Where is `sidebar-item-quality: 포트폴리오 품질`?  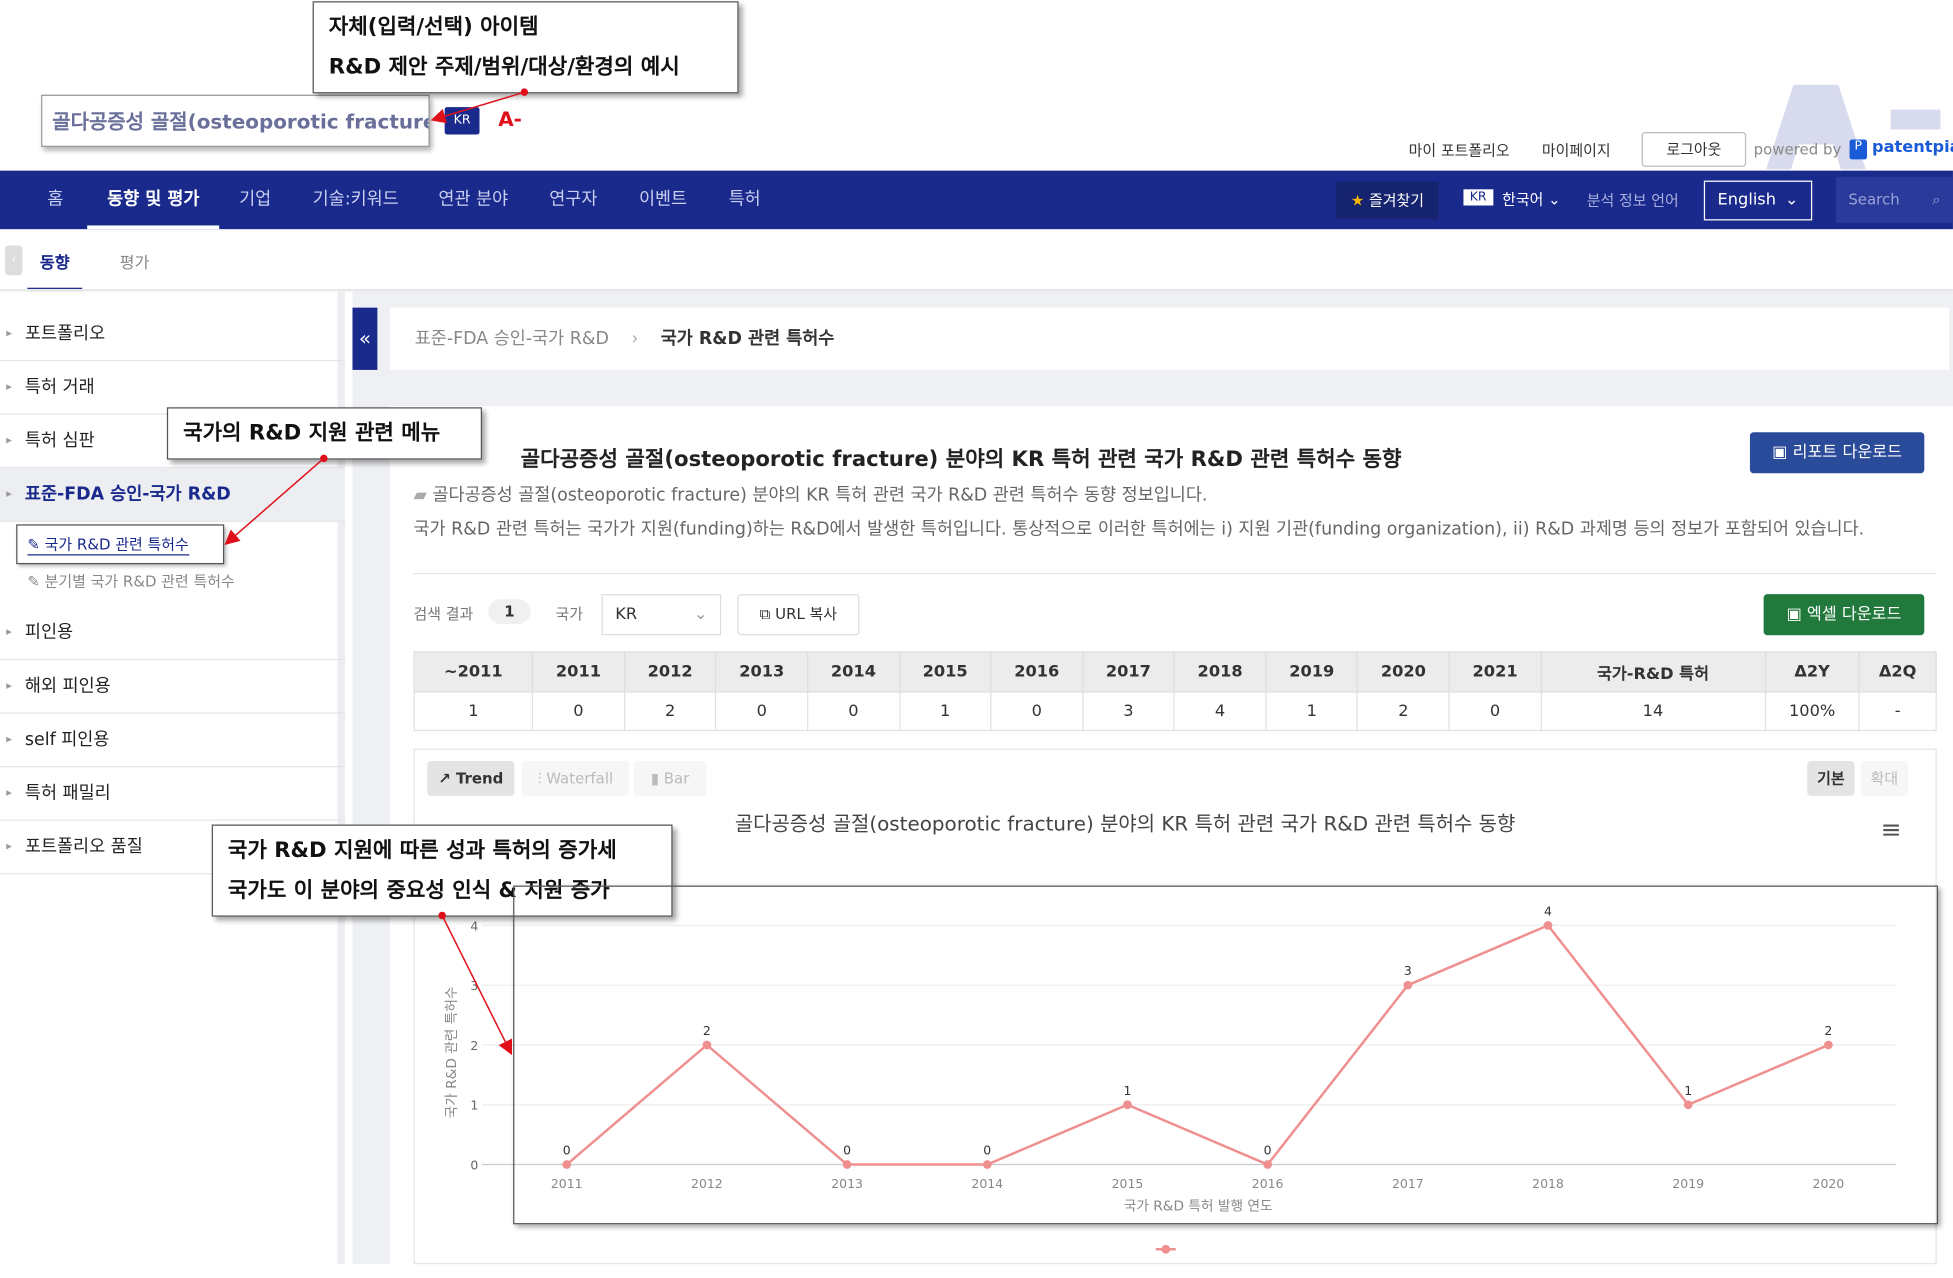 sidebar-item-quality: 포트폴리오 품질 is located at coordinates (173, 848).